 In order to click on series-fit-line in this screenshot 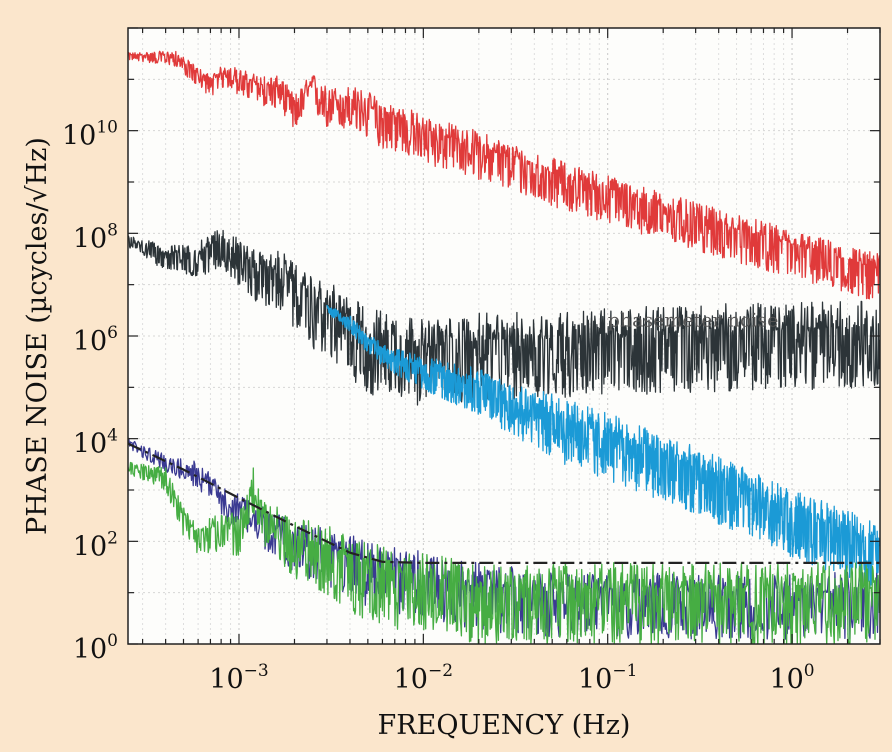, I will do `click(504, 503)`.